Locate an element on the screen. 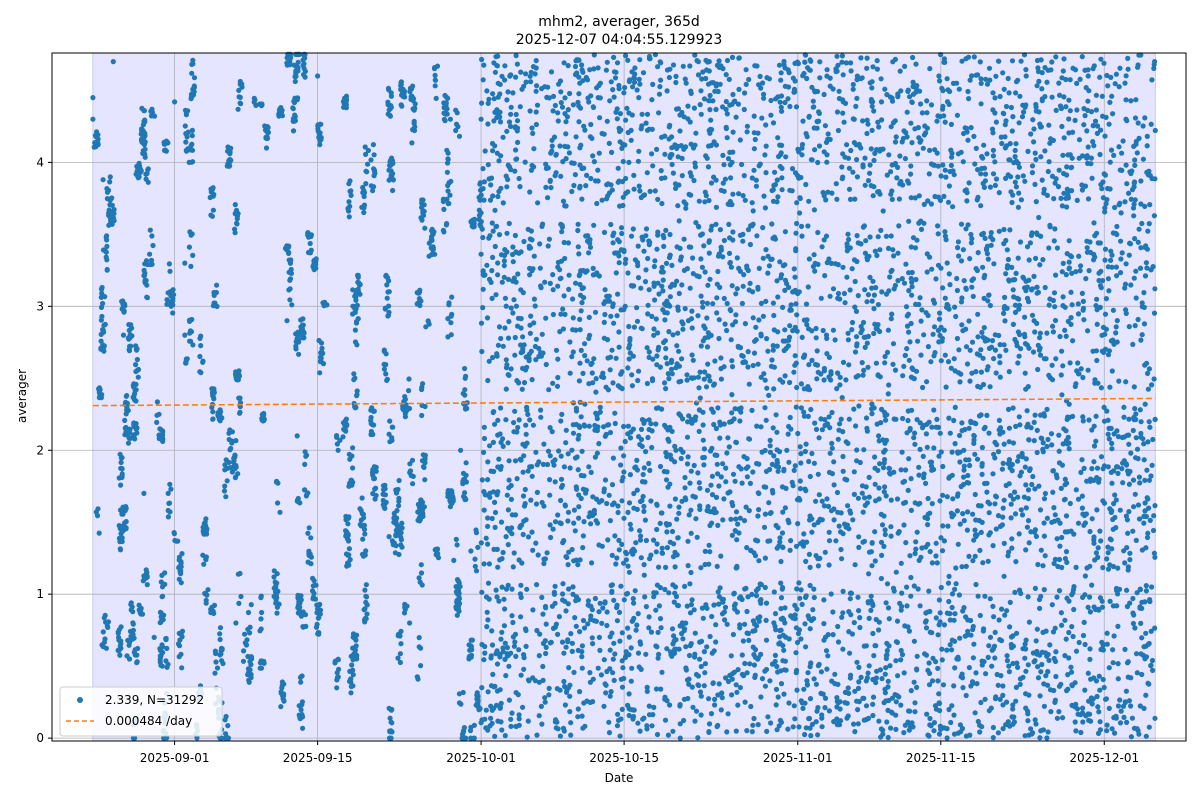 The width and height of the screenshot is (1200, 800). x-axis-label: Date is located at coordinates (619, 778).